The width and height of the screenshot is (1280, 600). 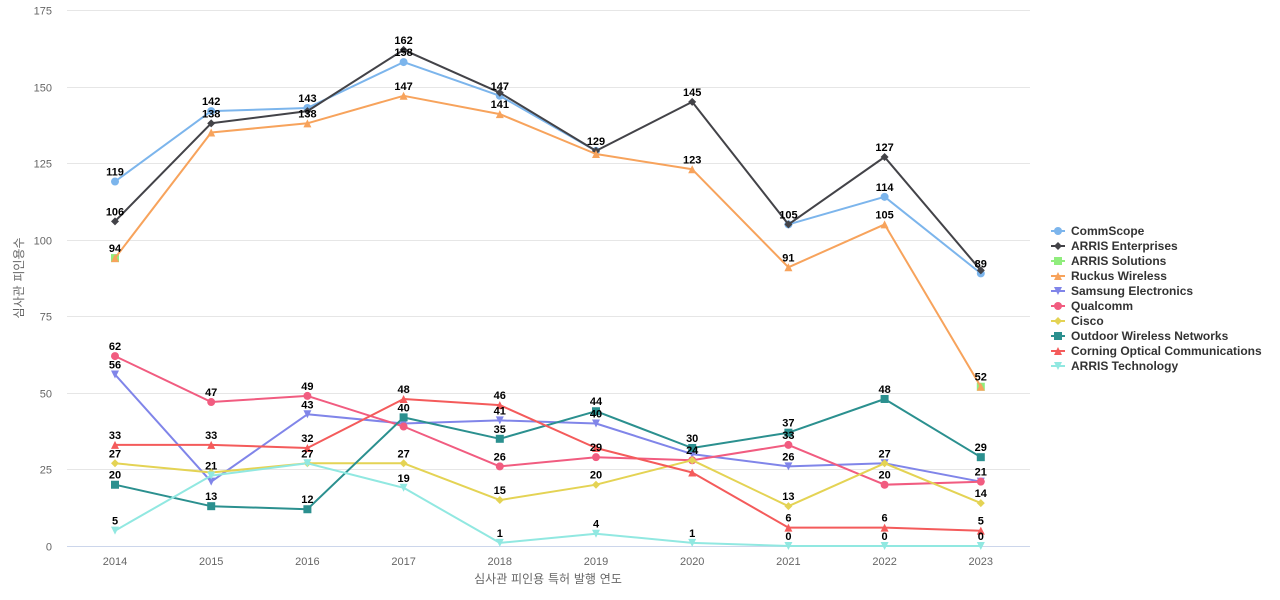 What do you see at coordinates (1077, 321) in the screenshot?
I see `legend-item-cisco: Cisco` at bounding box center [1077, 321].